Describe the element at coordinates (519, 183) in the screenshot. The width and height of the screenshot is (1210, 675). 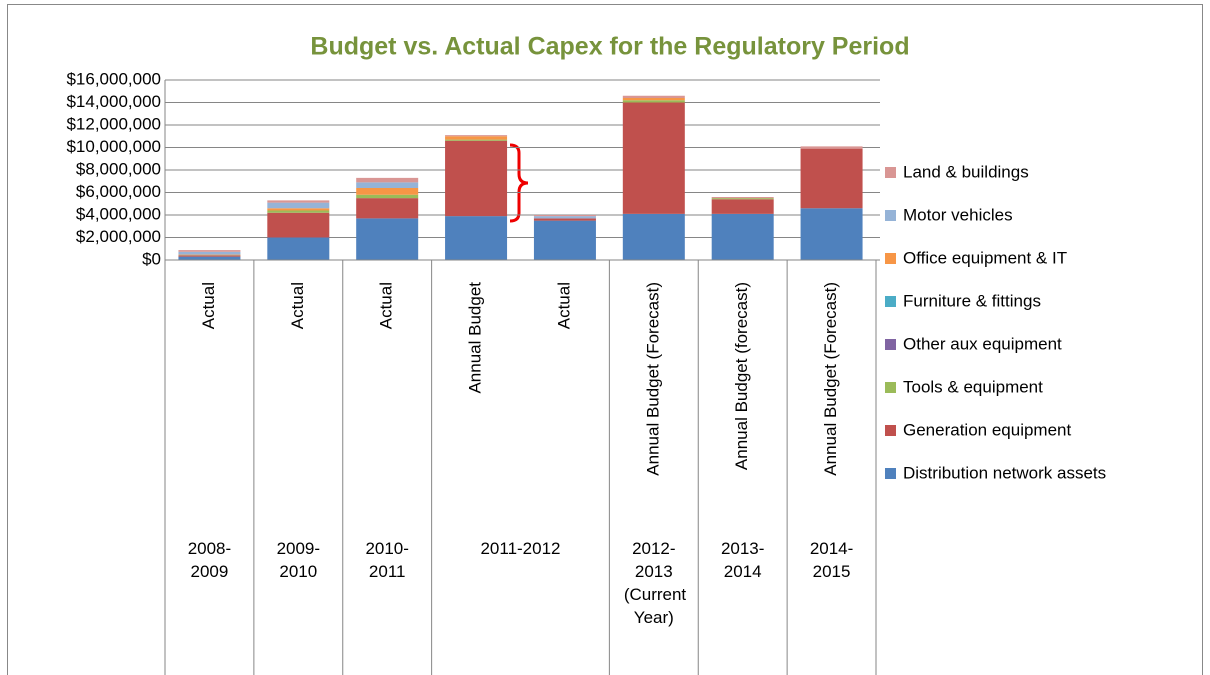
I see `brace-annotation` at that location.